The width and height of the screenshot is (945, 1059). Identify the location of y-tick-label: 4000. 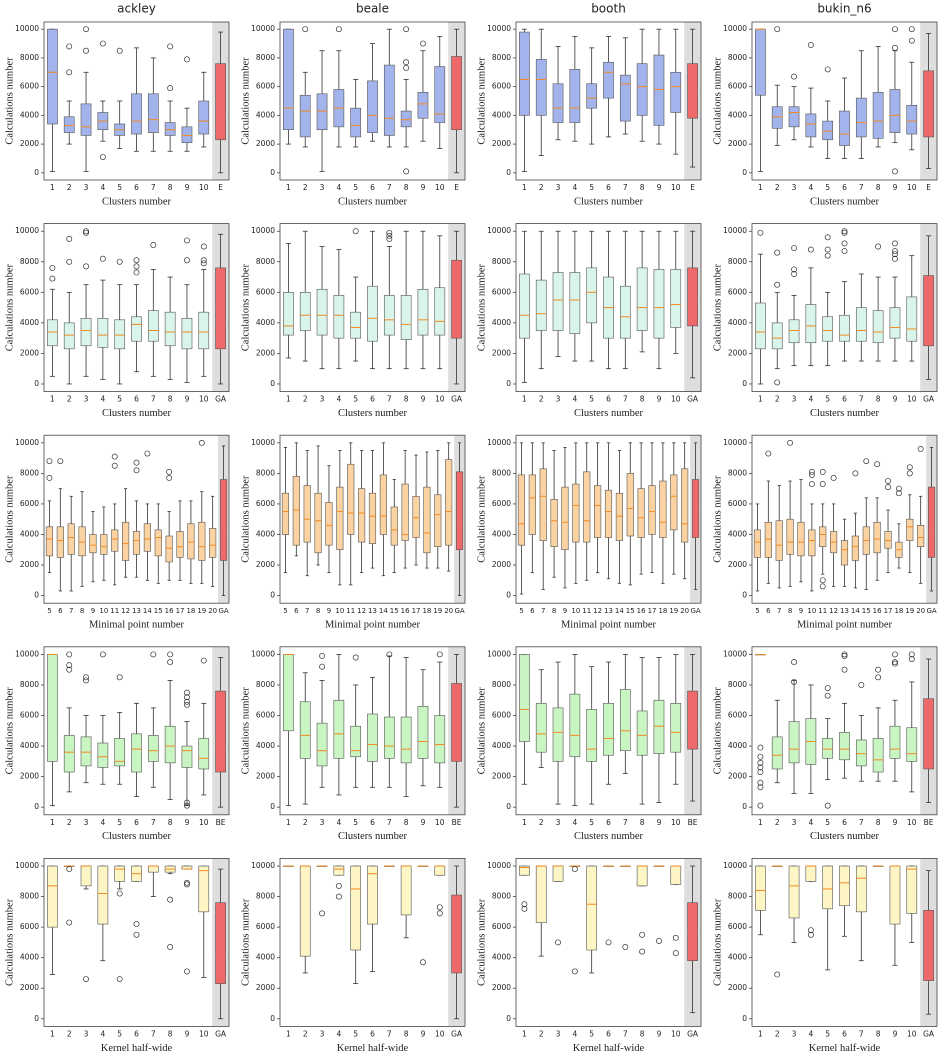
(501, 533).